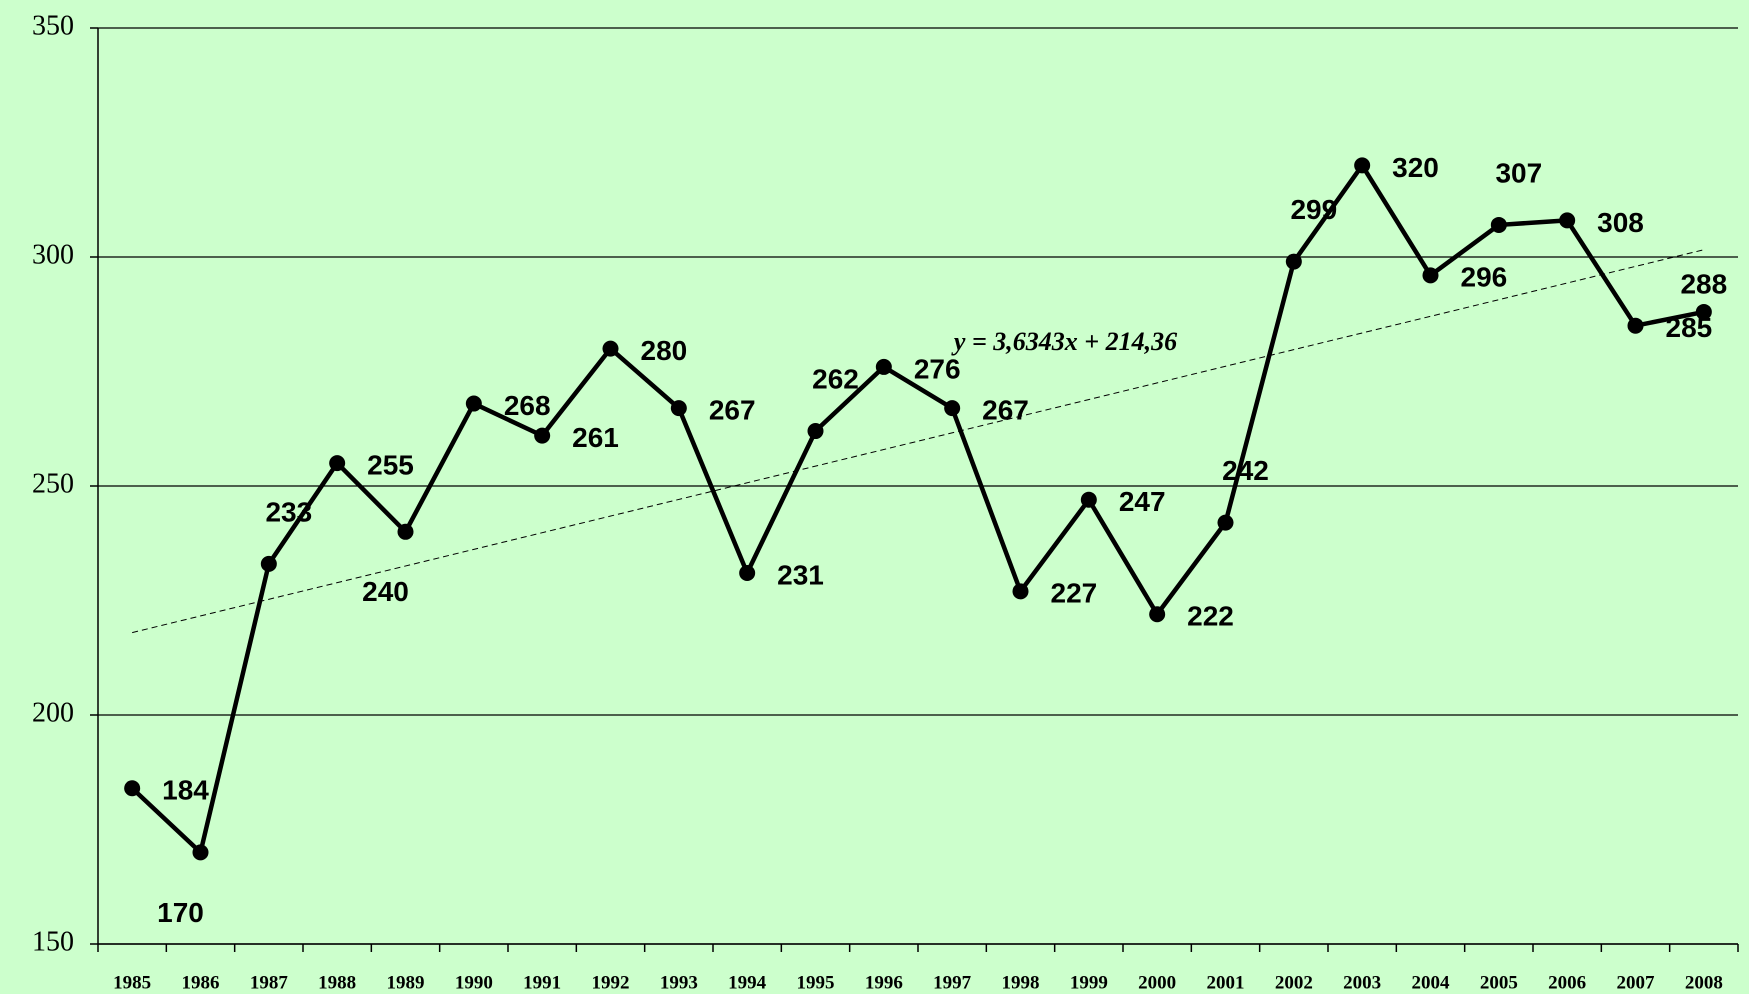  What do you see at coordinates (1226, 982) in the screenshot?
I see `x-tick-label: 2001` at bounding box center [1226, 982].